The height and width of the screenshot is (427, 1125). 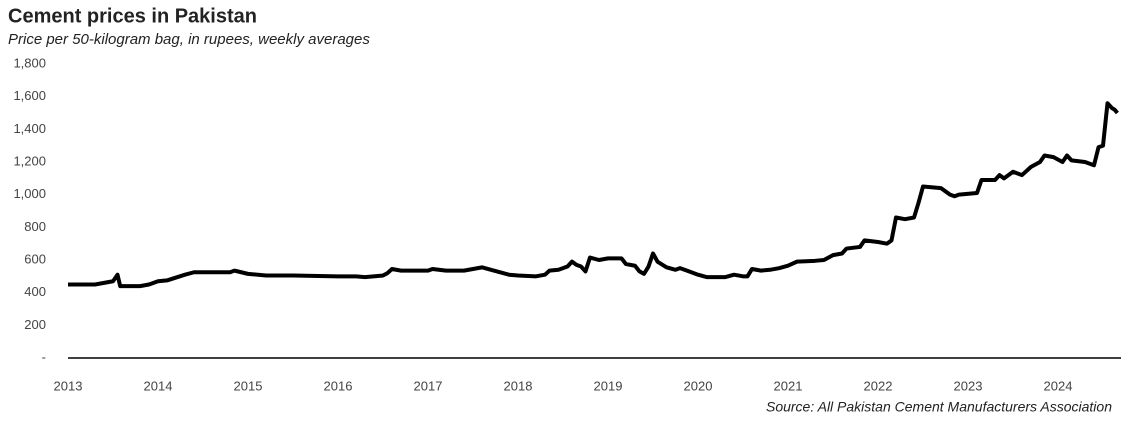 What do you see at coordinates (29, 193) in the screenshot?
I see `y-tick-label: 1,000` at bounding box center [29, 193].